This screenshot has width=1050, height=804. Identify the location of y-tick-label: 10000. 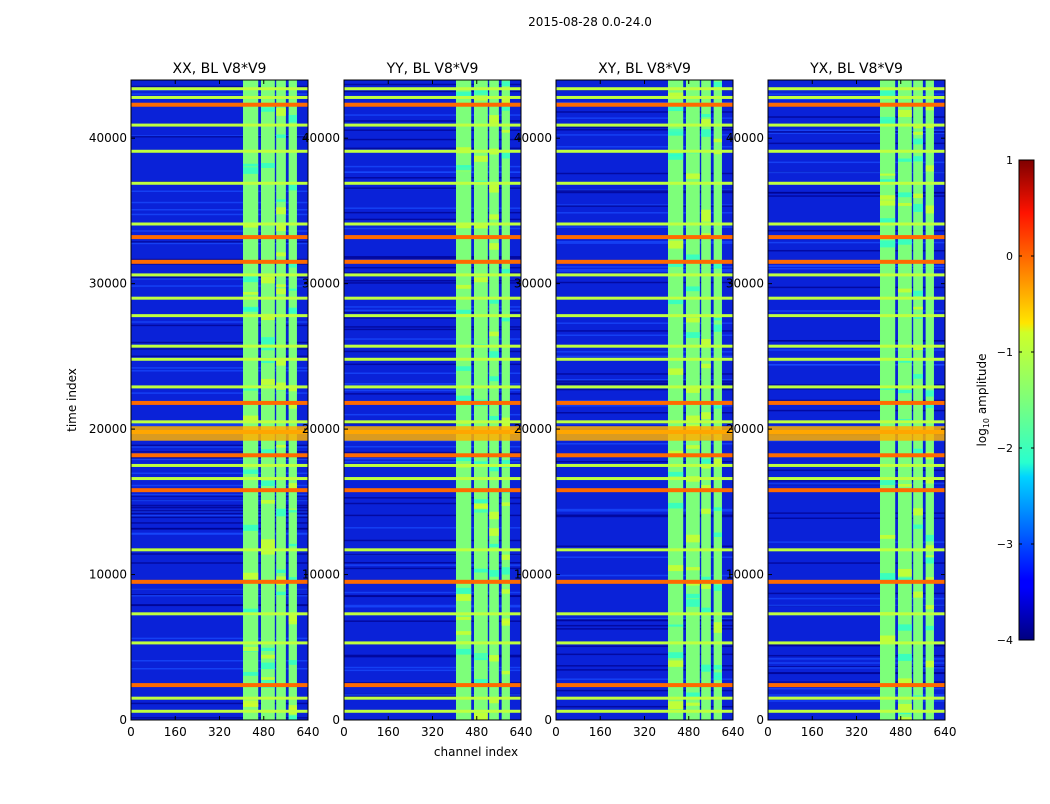
(321, 575).